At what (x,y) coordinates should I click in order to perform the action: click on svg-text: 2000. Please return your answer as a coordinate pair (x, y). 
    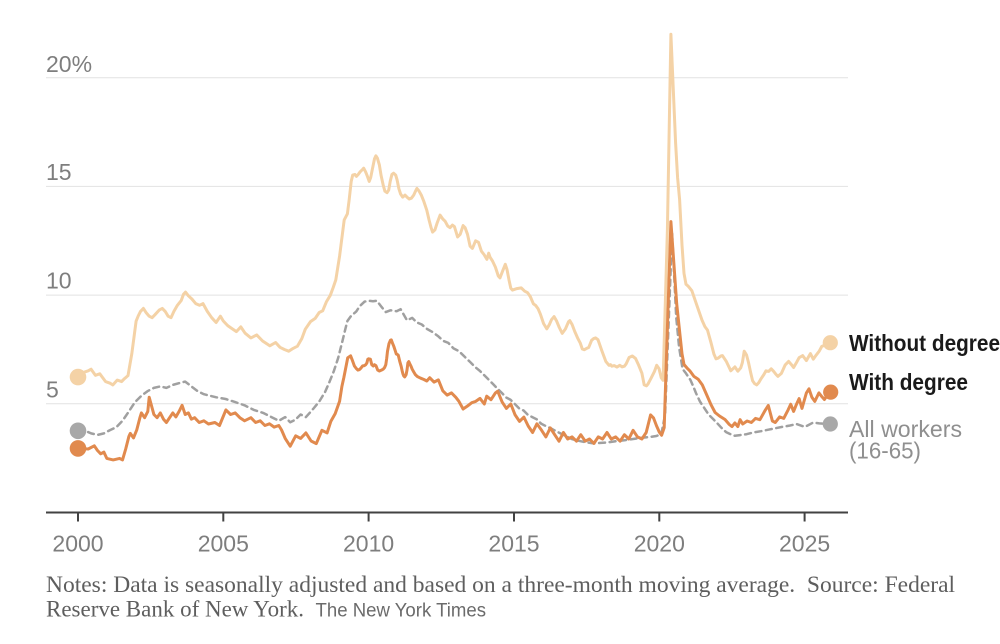
    Looking at the image, I should click on (77, 544).